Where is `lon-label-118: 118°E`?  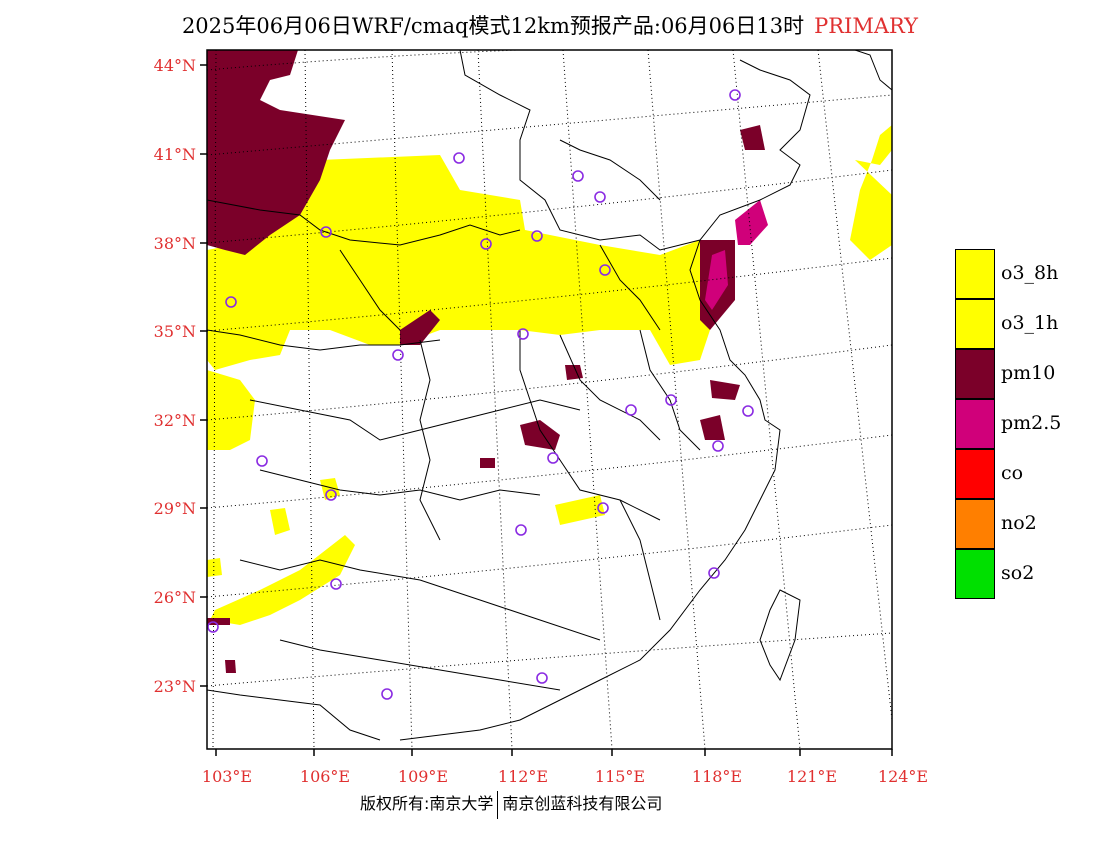 lon-label-118: 118°E is located at coordinates (717, 776).